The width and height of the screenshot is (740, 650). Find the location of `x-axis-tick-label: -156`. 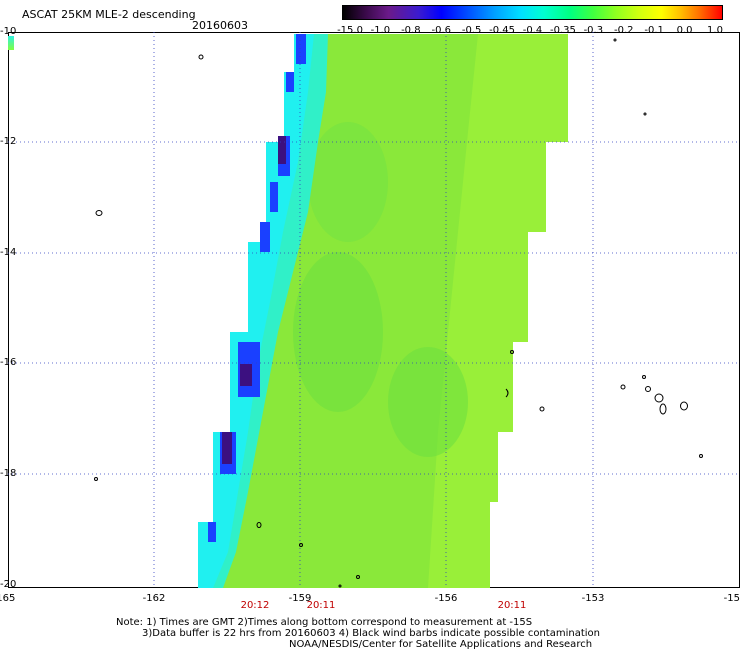

x-axis-tick-label: -156 is located at coordinates (446, 598).